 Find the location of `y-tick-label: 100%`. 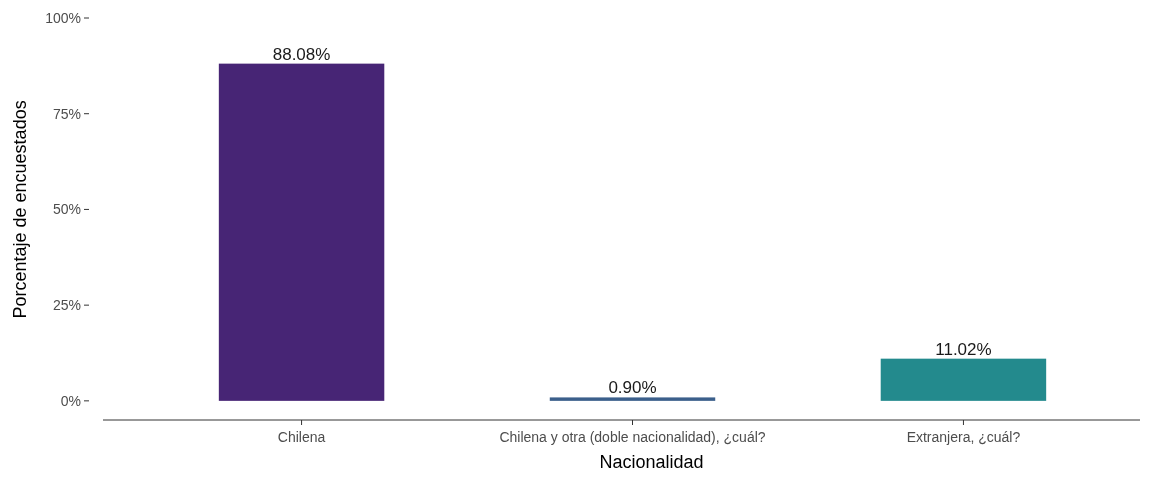

y-tick-label: 100% is located at coordinates (63, 17).